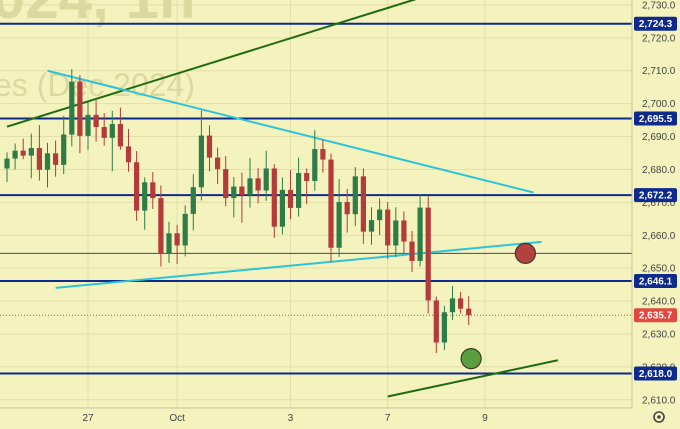 This screenshot has height=429, width=680. What do you see at coordinates (659, 334) in the screenshot?
I see `y-tick-label: 2,630.0` at bounding box center [659, 334].